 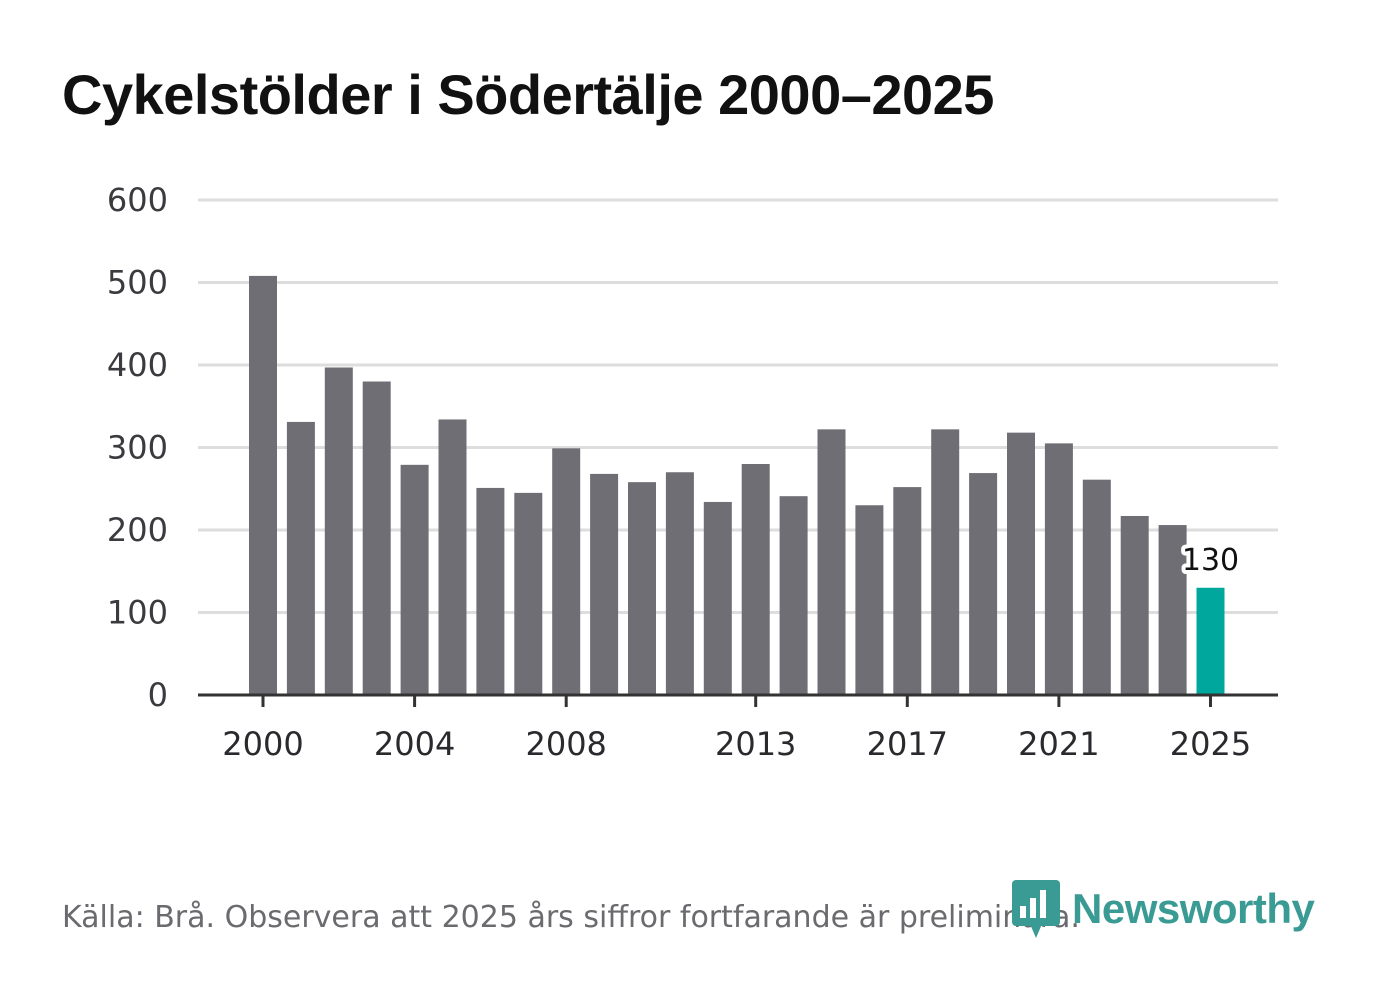 What do you see at coordinates (945, 562) in the screenshot?
I see `bar-2018` at bounding box center [945, 562].